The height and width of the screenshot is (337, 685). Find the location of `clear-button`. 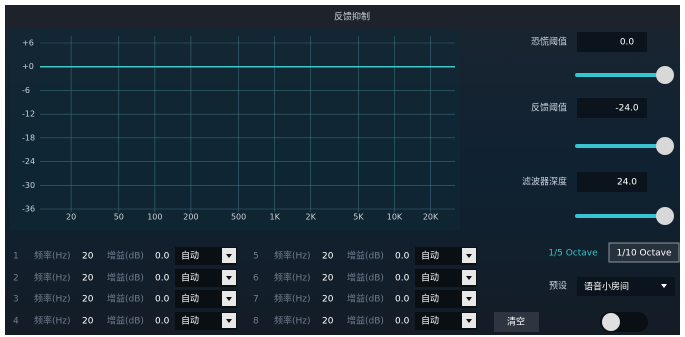

clear-button is located at coordinates (516, 322).